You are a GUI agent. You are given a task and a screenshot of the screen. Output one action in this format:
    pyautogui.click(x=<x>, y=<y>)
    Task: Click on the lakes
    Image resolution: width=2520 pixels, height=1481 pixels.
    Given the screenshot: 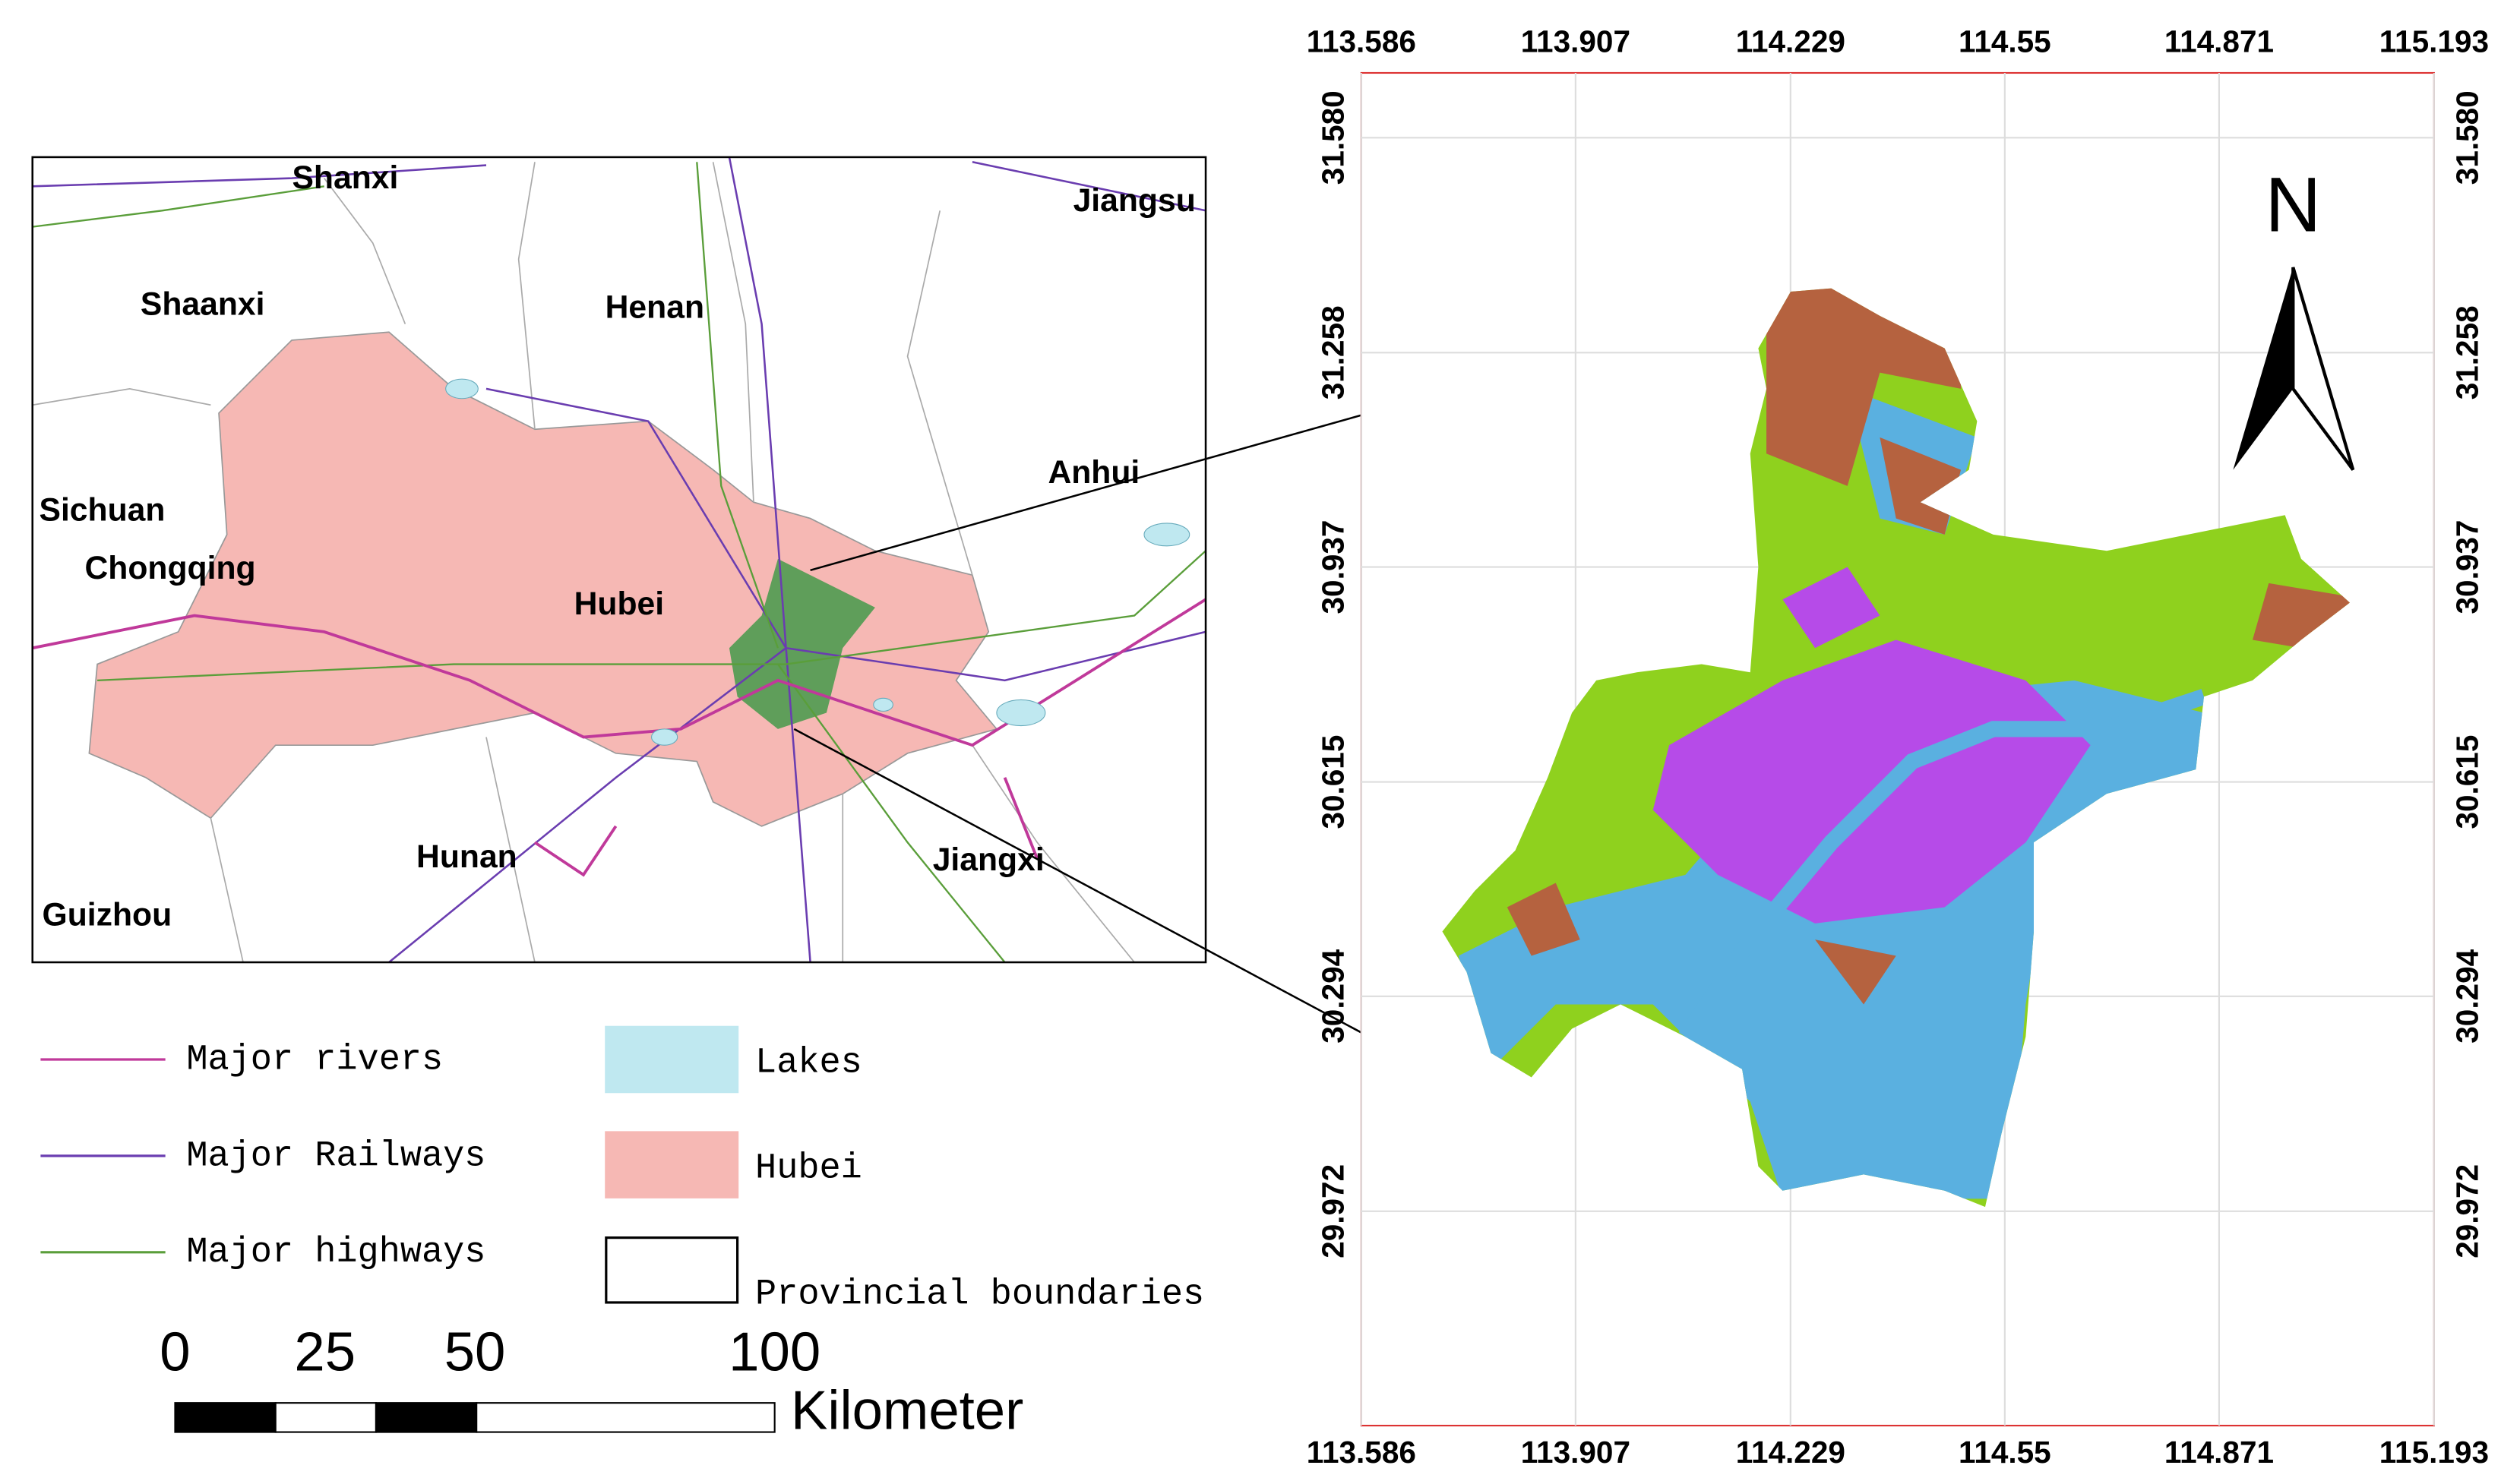 What is the action you would take?
    pyautogui.click(x=817, y=562)
    